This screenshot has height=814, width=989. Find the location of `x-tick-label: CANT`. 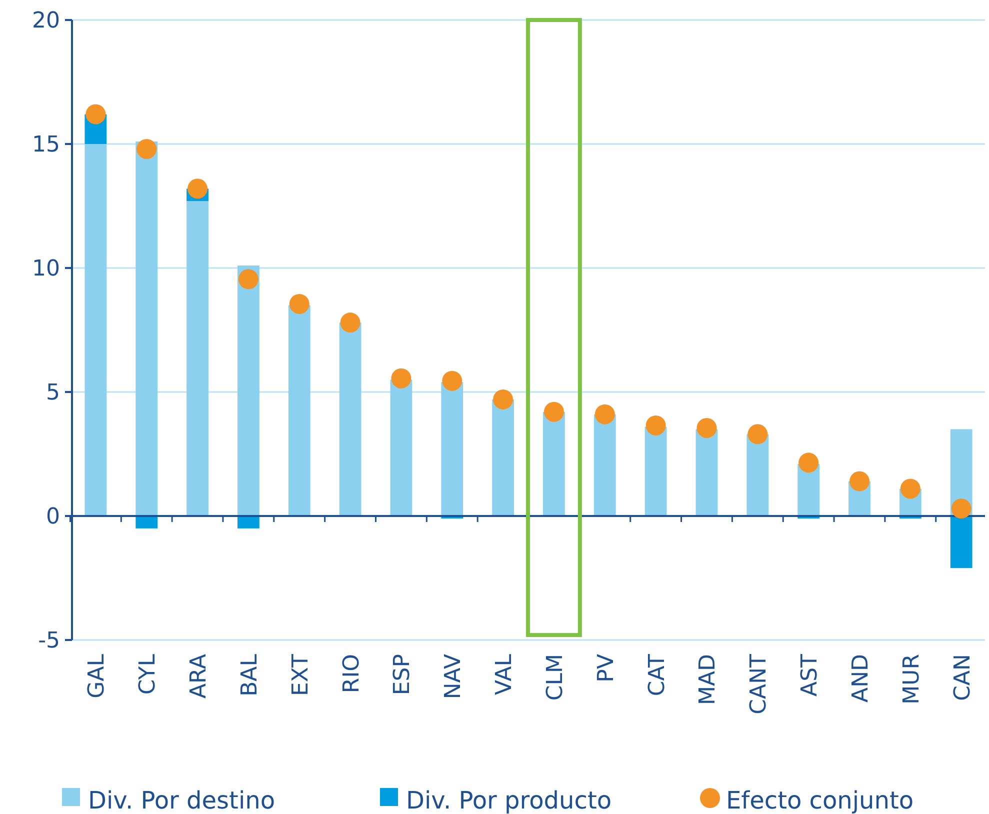

x-tick-label: CANT is located at coordinates (759, 683).